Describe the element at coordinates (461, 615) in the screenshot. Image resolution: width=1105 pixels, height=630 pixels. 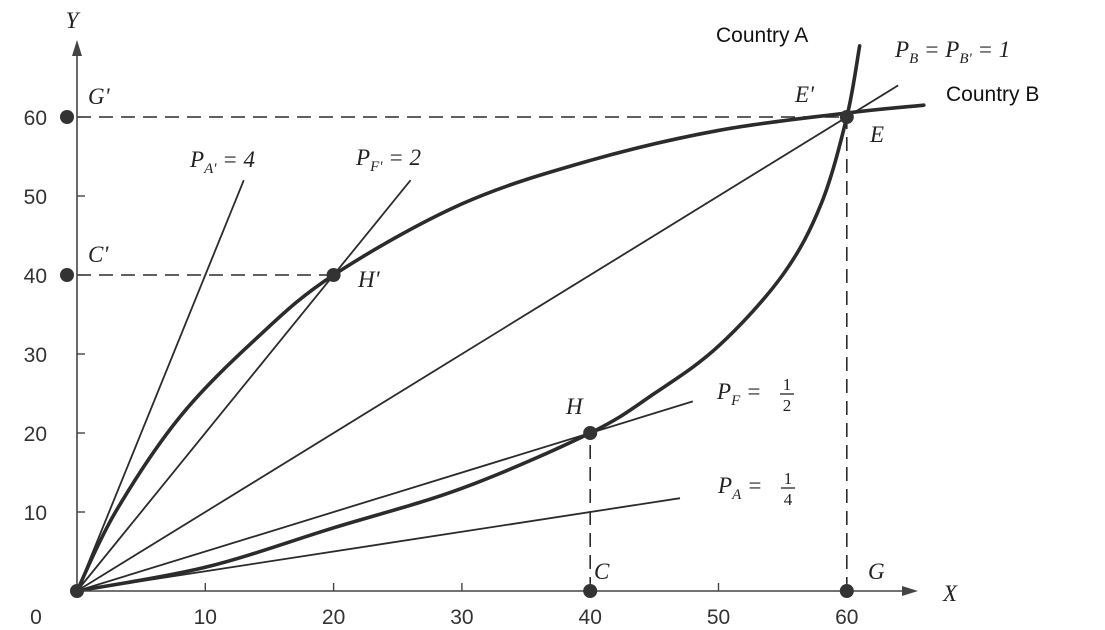
I see `x-tick-label-30: 30` at that location.